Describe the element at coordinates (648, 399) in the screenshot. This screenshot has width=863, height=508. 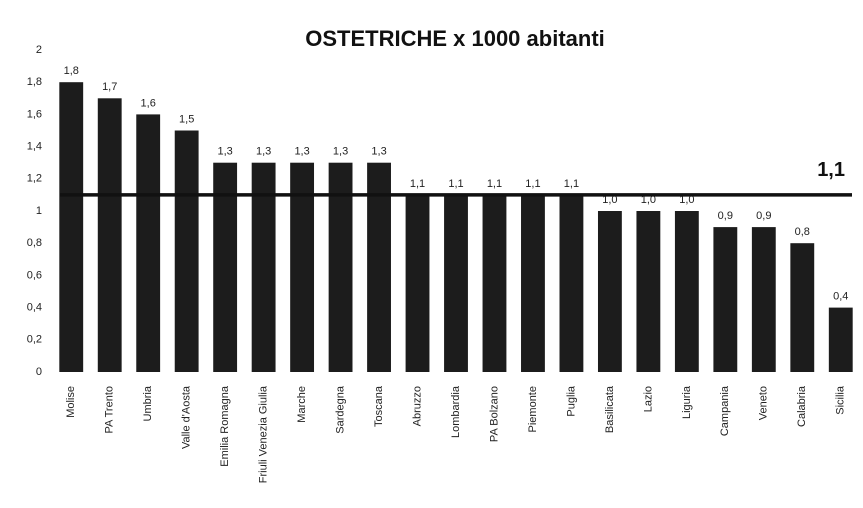
I see `x-tick-label: Lazio` at that location.